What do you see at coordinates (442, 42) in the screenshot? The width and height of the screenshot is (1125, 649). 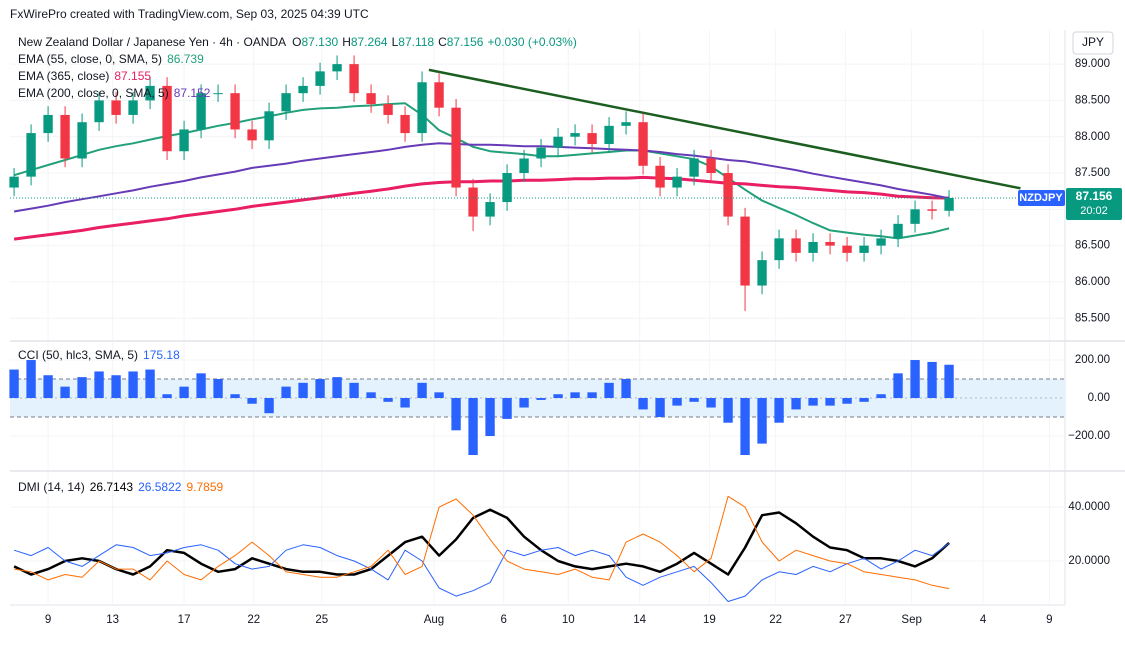 I see `ohlc-key: C` at bounding box center [442, 42].